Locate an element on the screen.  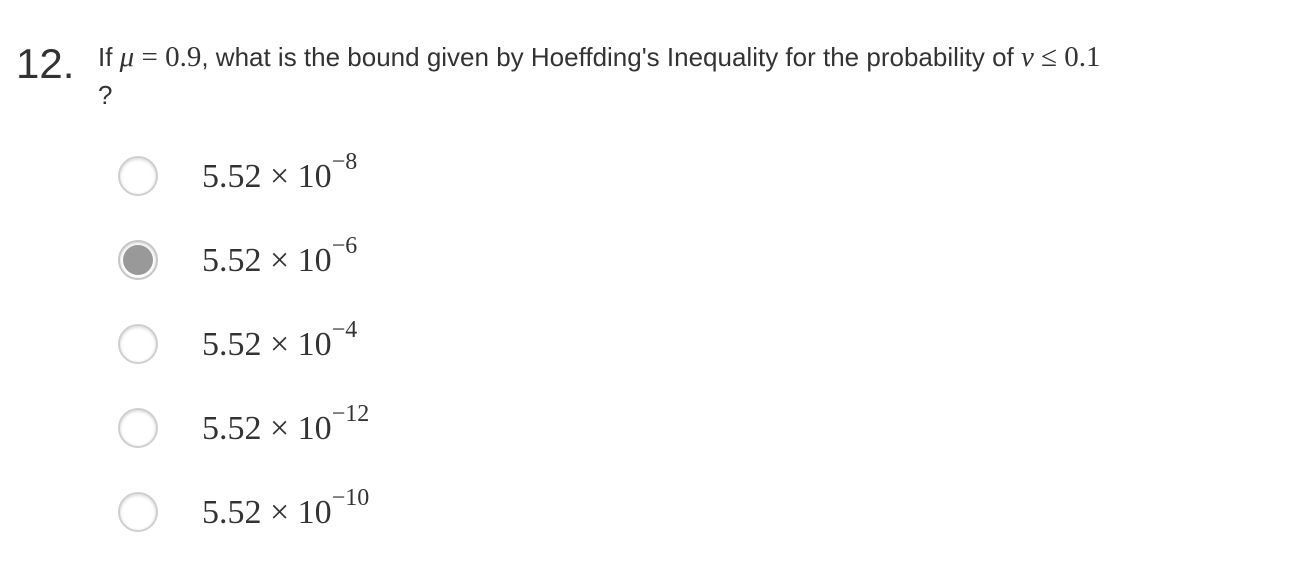
mu-equals: = 0.9 is located at coordinates (168, 57).